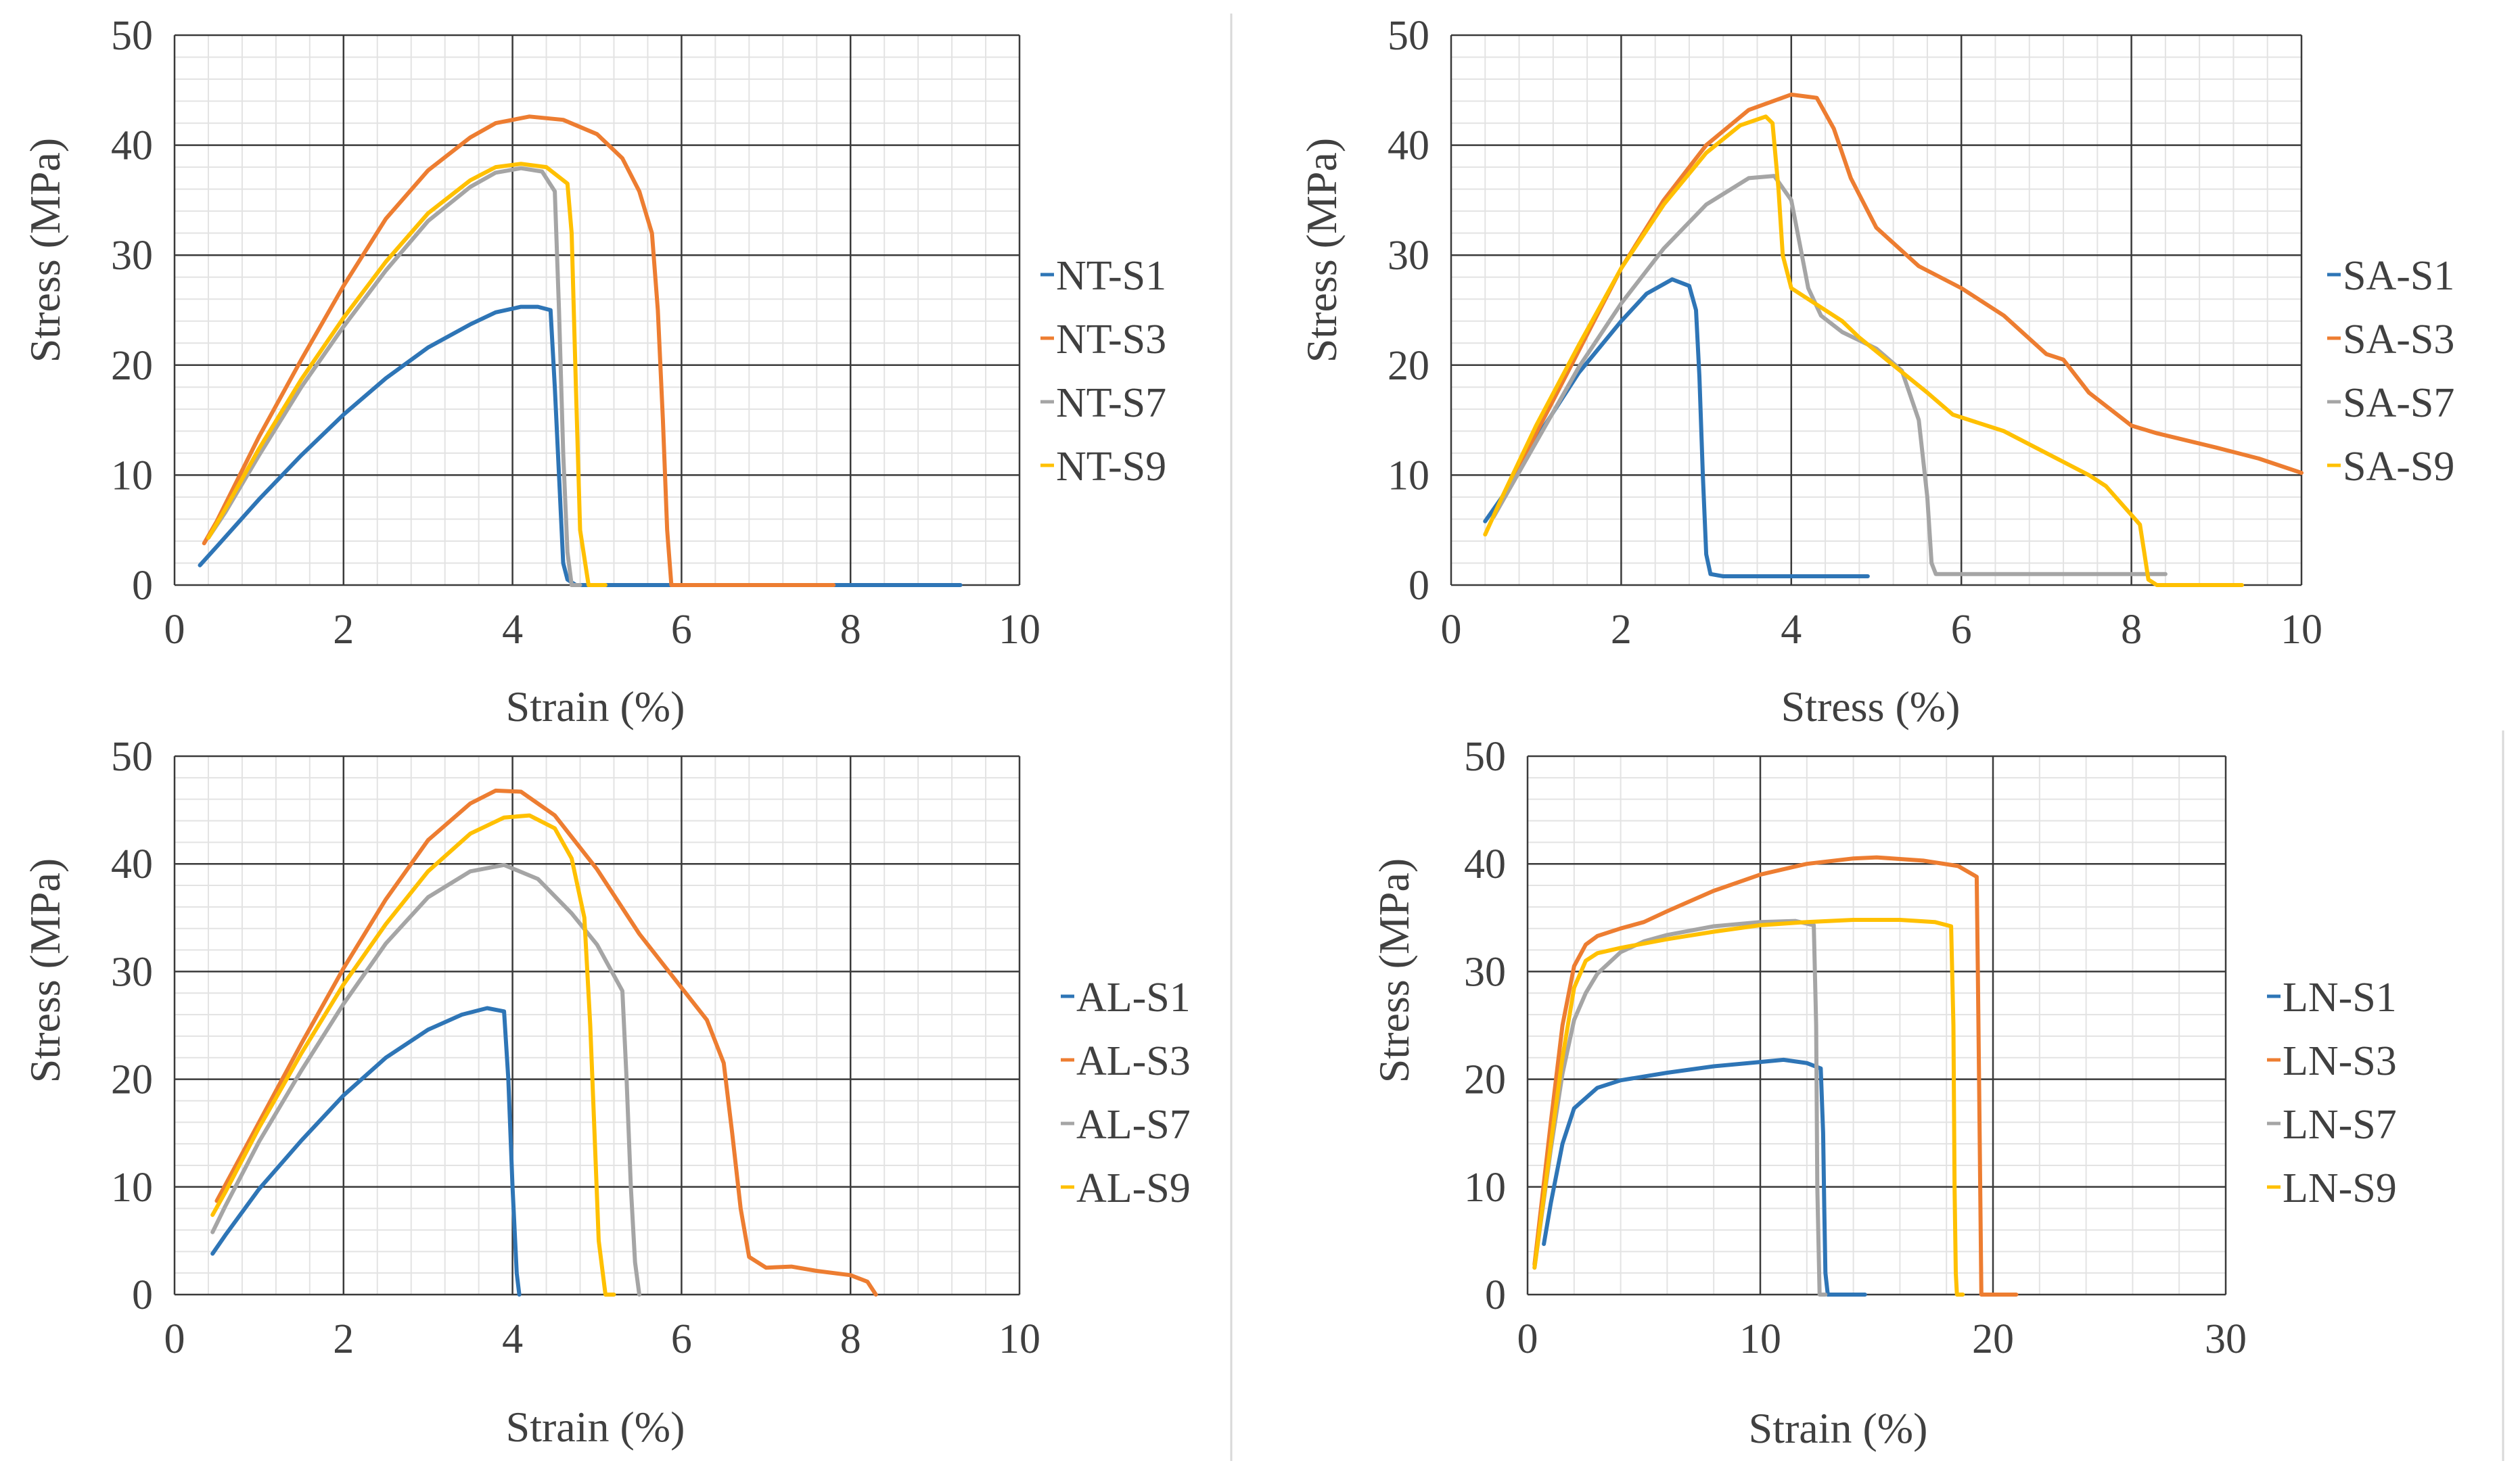  I want to click on legend-item-sa-s1: SA-S1, so click(2391, 276).